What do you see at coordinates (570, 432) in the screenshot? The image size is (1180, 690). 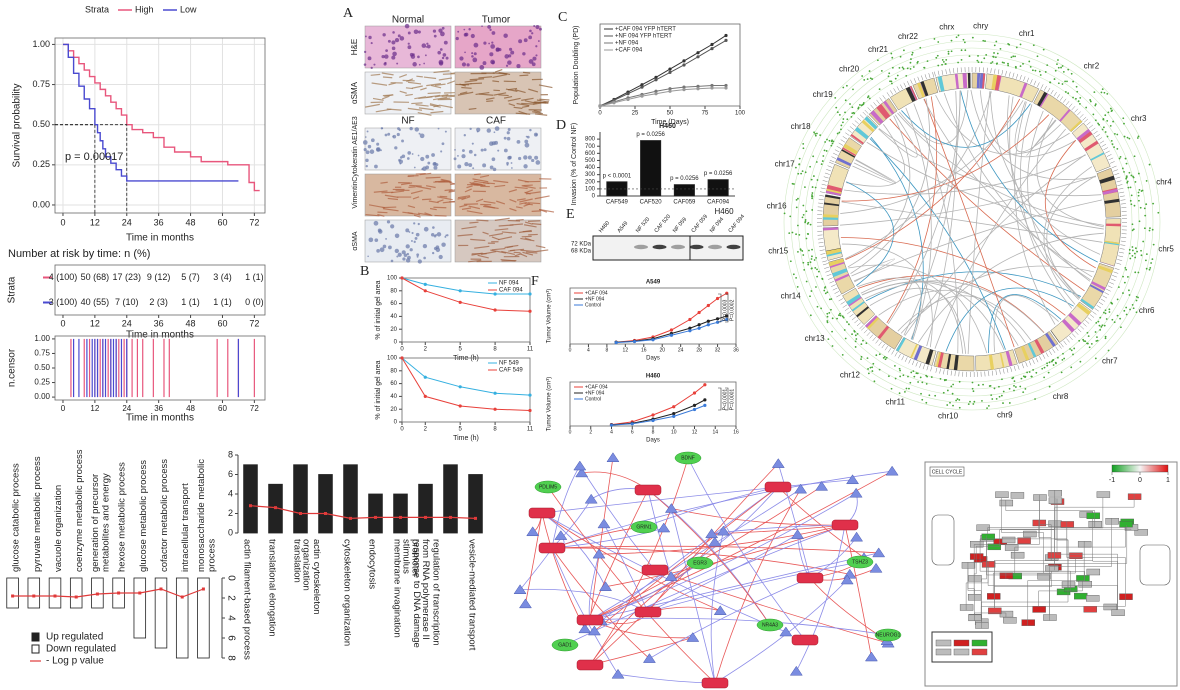 I see `x-tick-label: 0` at bounding box center [570, 432].